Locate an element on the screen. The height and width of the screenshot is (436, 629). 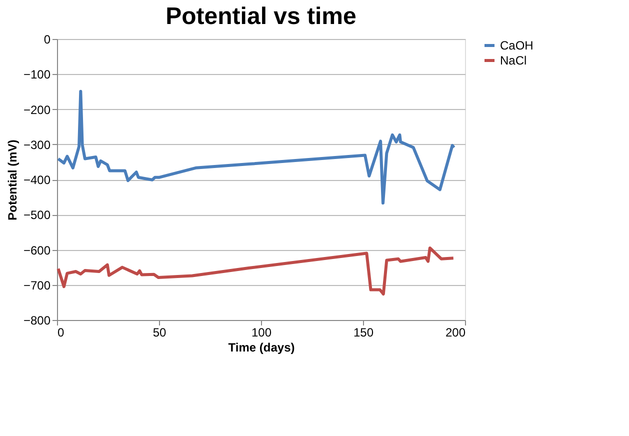
y-tick-label: −700 is located at coordinates (37, 285).